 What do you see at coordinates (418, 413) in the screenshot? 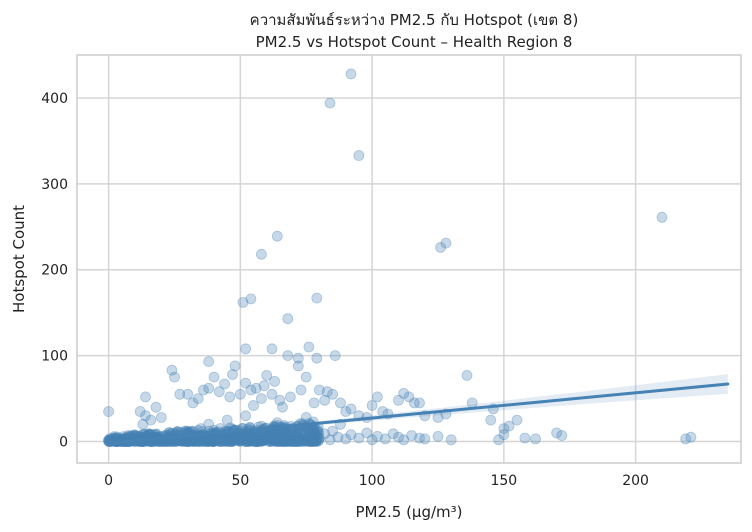
I see `regression-line` at bounding box center [418, 413].